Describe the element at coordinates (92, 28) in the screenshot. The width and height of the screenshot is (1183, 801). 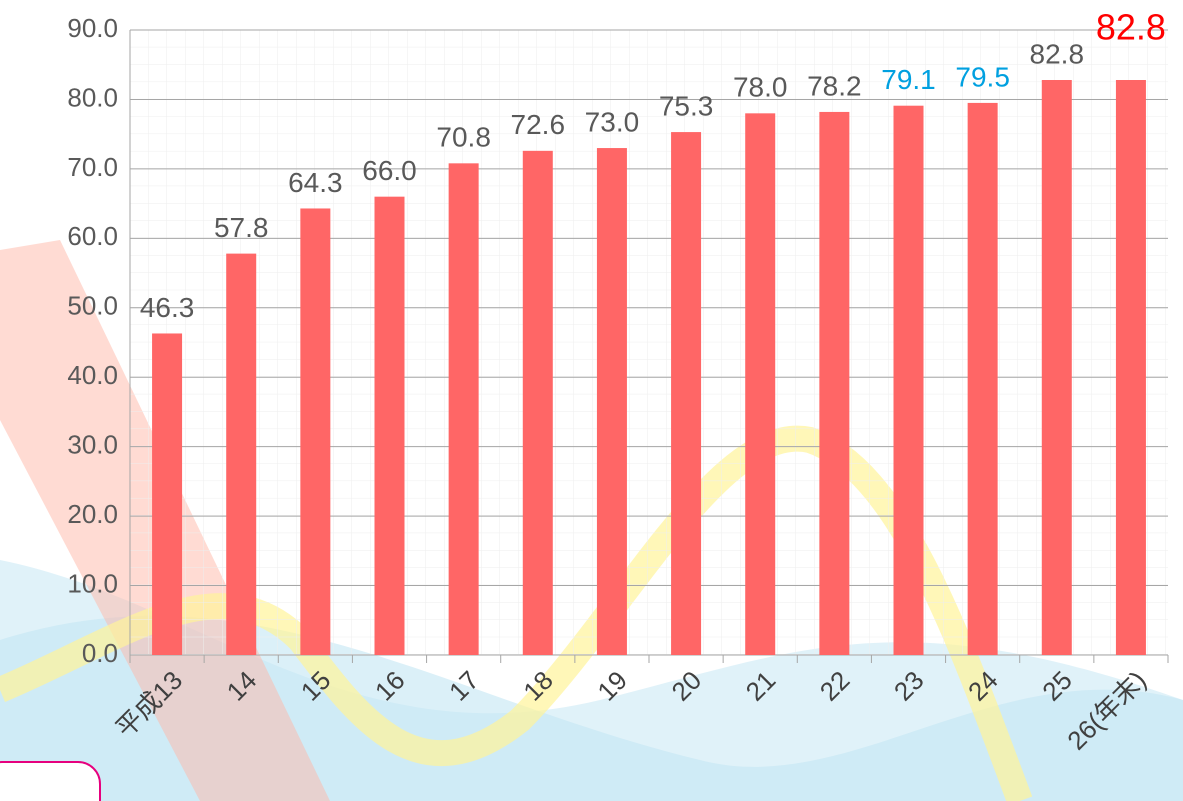
I see `y-tick-label: 90.0` at that location.